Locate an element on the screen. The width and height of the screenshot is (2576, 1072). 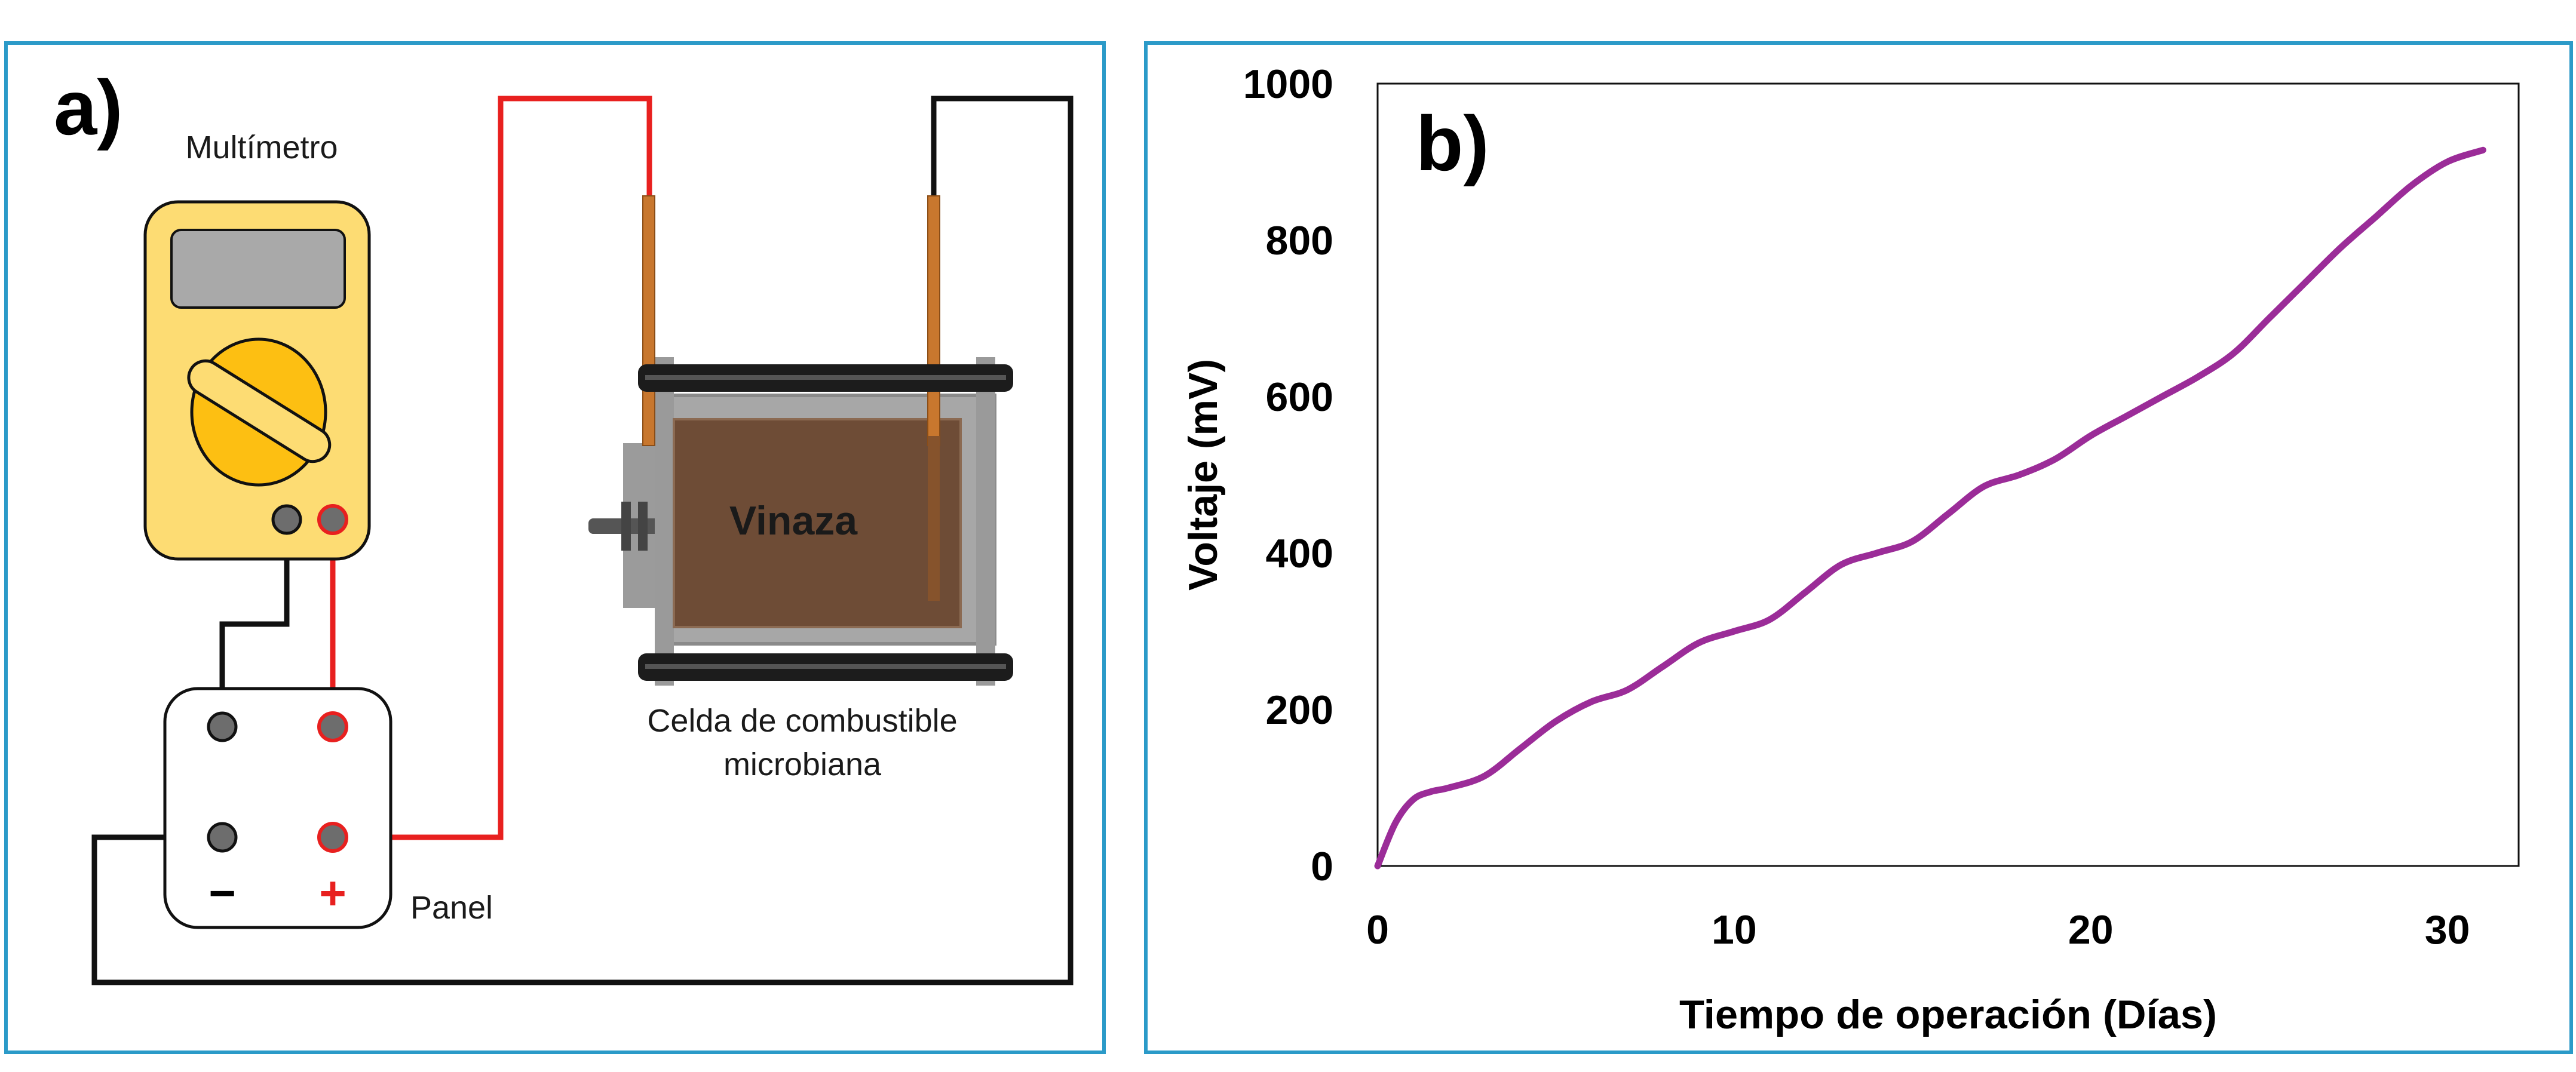
panel-b-letter: b) is located at coordinates (1452, 143).